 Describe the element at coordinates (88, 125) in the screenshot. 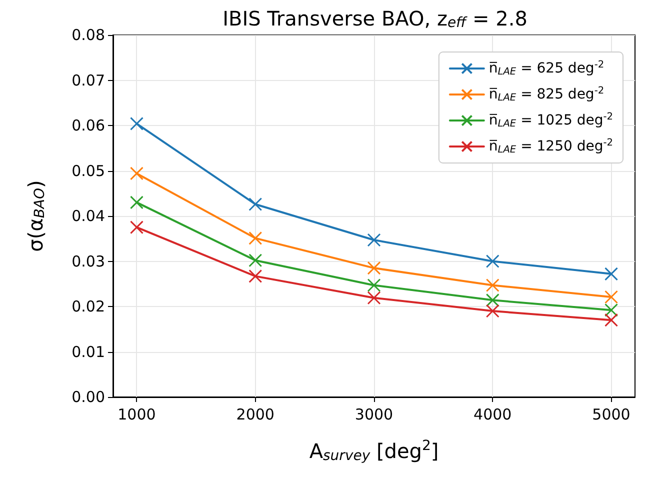

I see `y-tick-label: 0.06` at that location.